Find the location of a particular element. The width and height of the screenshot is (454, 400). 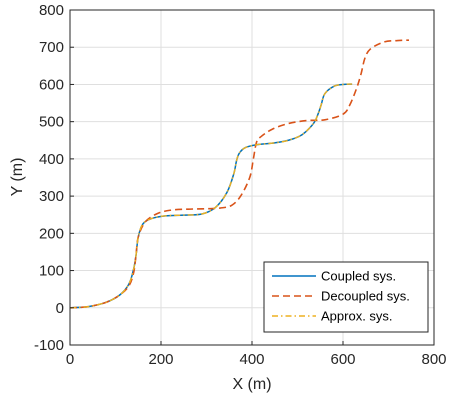

legend-label-0: Coupled sys. is located at coordinates (358, 276).